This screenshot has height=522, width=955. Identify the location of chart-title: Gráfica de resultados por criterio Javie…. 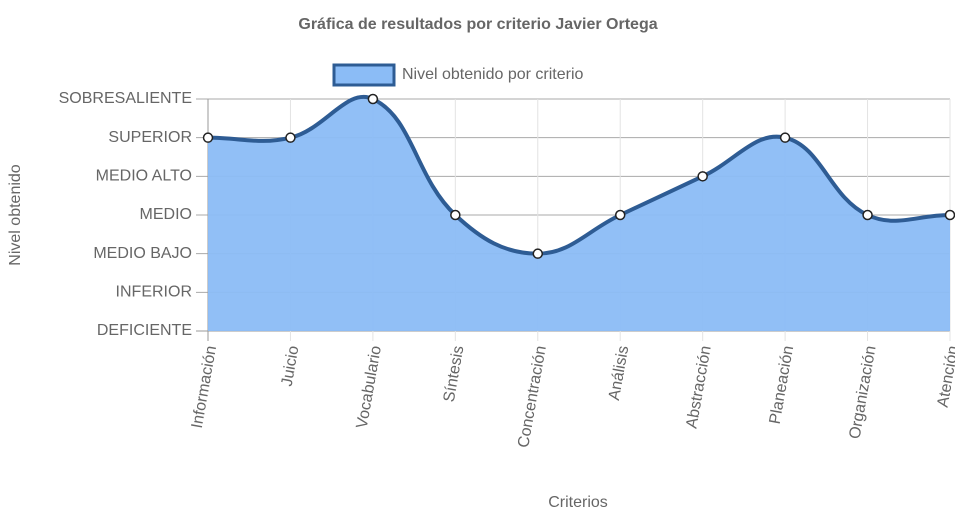
(477, 24).